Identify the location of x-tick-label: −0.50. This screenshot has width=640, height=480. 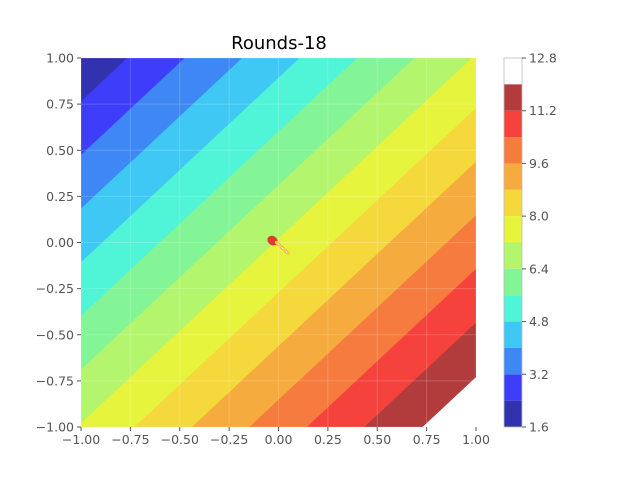
(180, 439).